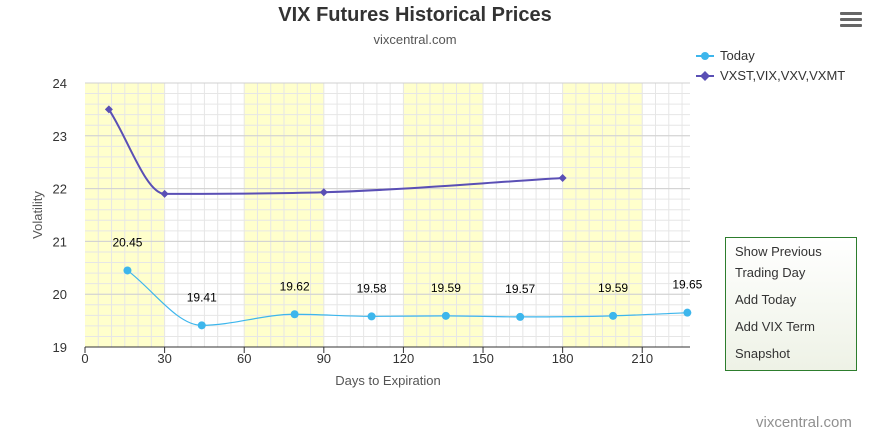  Describe the element at coordinates (770, 56) in the screenshot. I see `legend-item-today: Today` at that location.